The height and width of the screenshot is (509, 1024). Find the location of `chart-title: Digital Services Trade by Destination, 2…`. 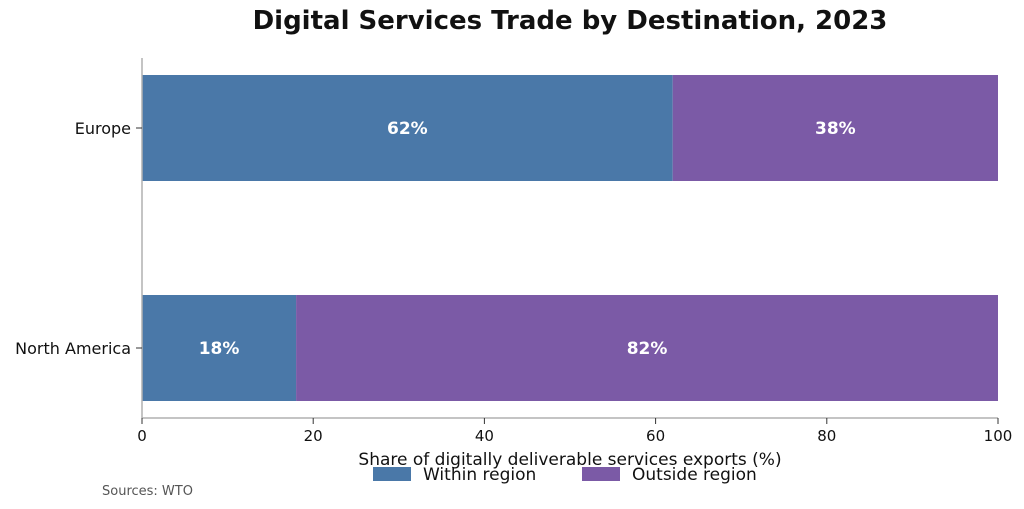

chart-title: Digital Services Trade by Destination, 2… is located at coordinates (570, 21).